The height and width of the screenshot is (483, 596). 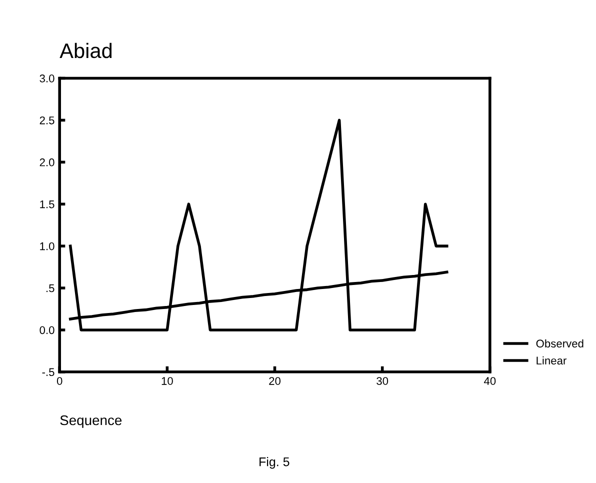 What do you see at coordinates (47, 204) in the screenshot?
I see `y-tick-label: 1.5` at bounding box center [47, 204].